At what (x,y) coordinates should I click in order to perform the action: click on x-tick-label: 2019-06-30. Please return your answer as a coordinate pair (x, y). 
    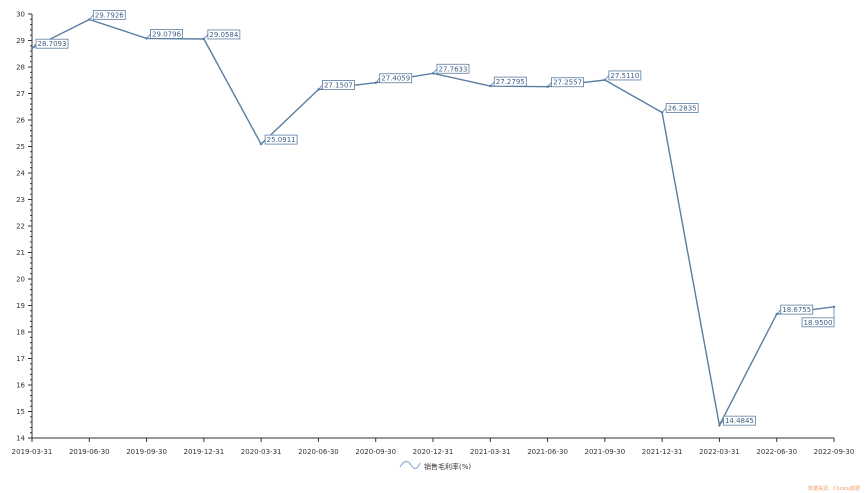
    Looking at the image, I should click on (89, 452).